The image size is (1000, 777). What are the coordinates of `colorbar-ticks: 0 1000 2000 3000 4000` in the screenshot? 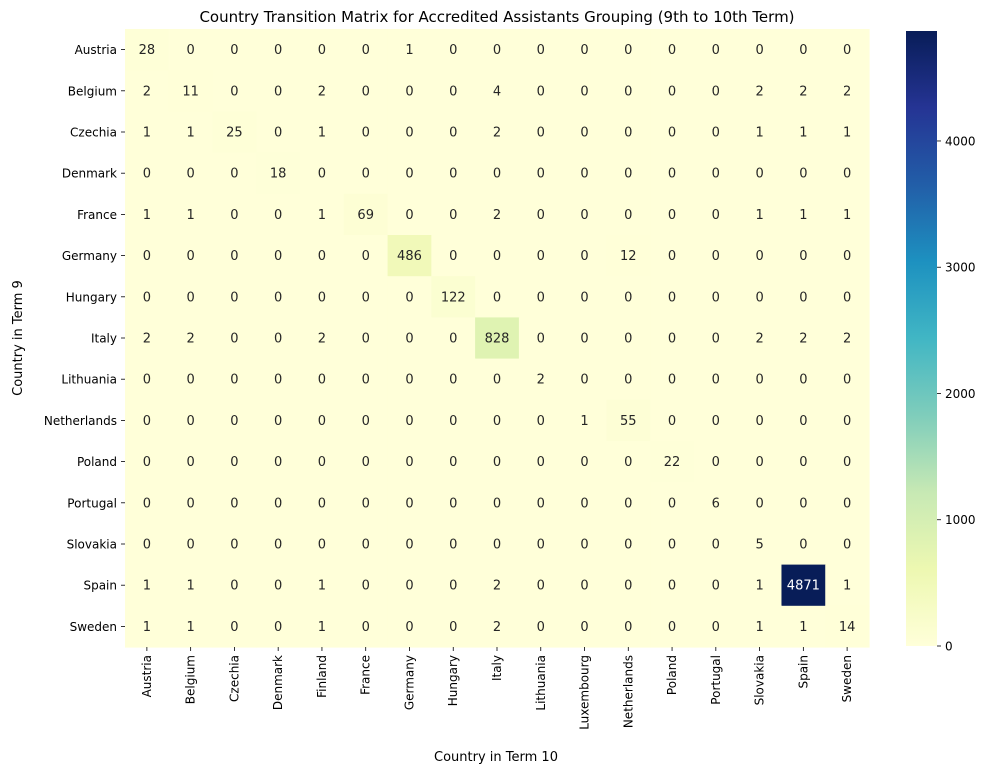 It's located at (956, 394).